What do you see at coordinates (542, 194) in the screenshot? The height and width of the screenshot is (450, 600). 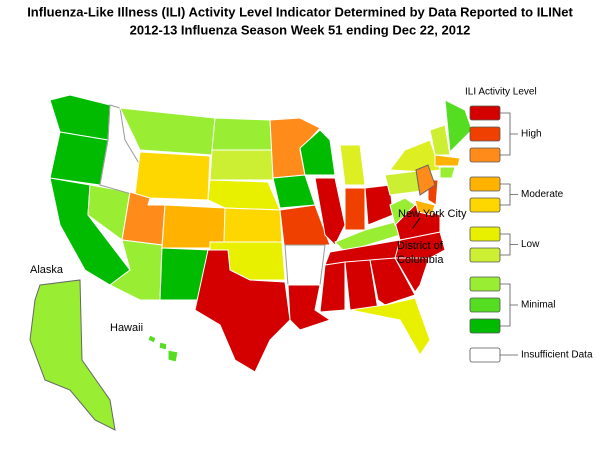 I see `legend-label: Moderate` at bounding box center [542, 194].